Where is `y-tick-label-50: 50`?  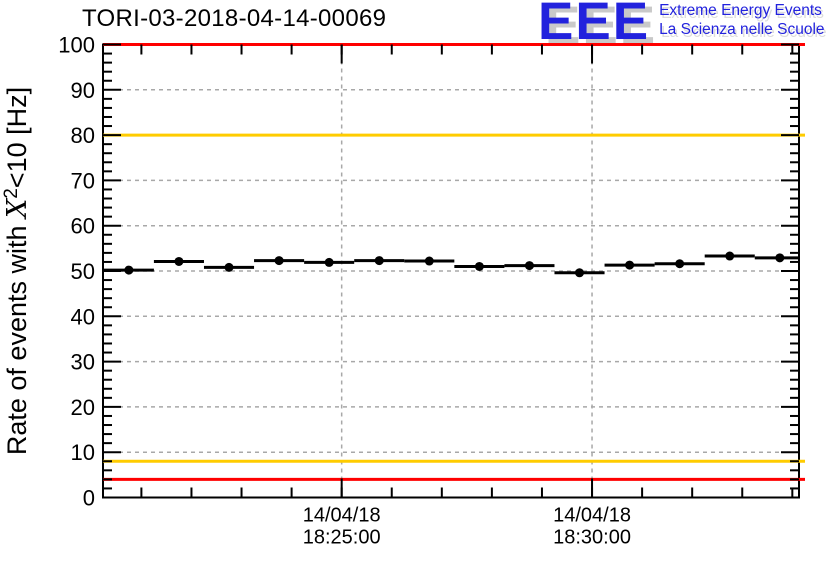 y-tick-label-50: 50 is located at coordinates (83, 271).